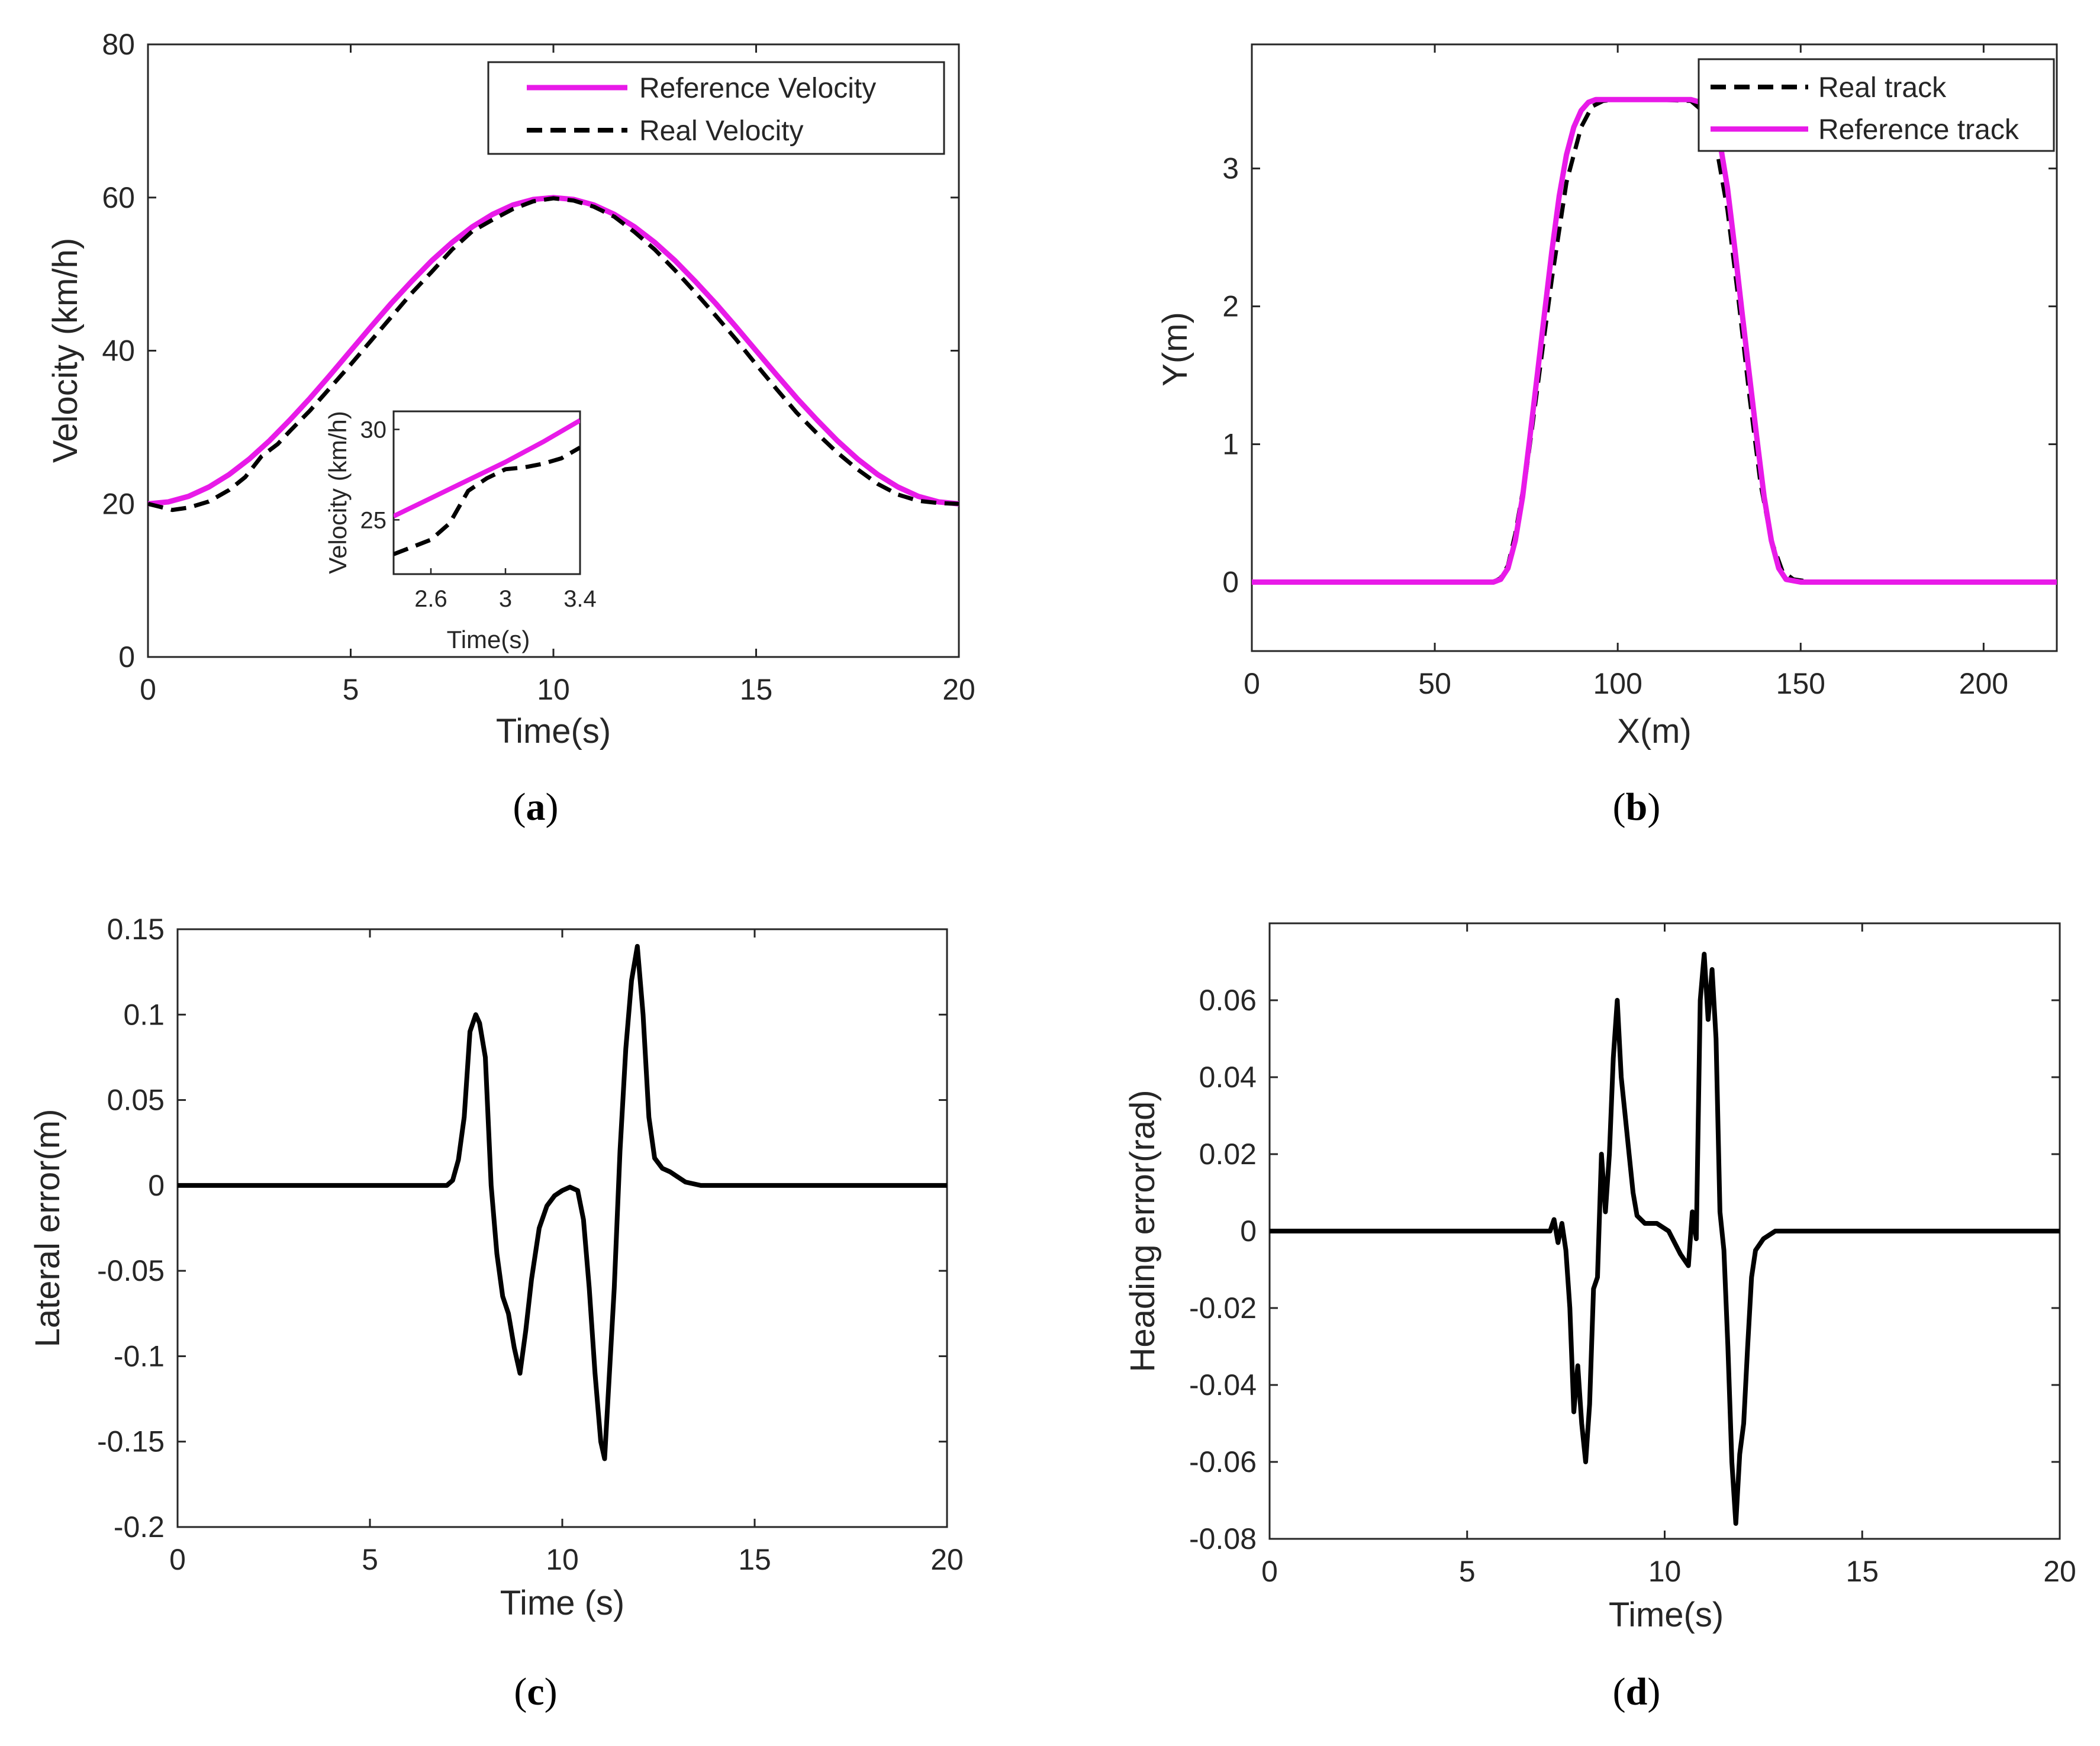  I want to click on panel-caption: (d), so click(1637, 1691).